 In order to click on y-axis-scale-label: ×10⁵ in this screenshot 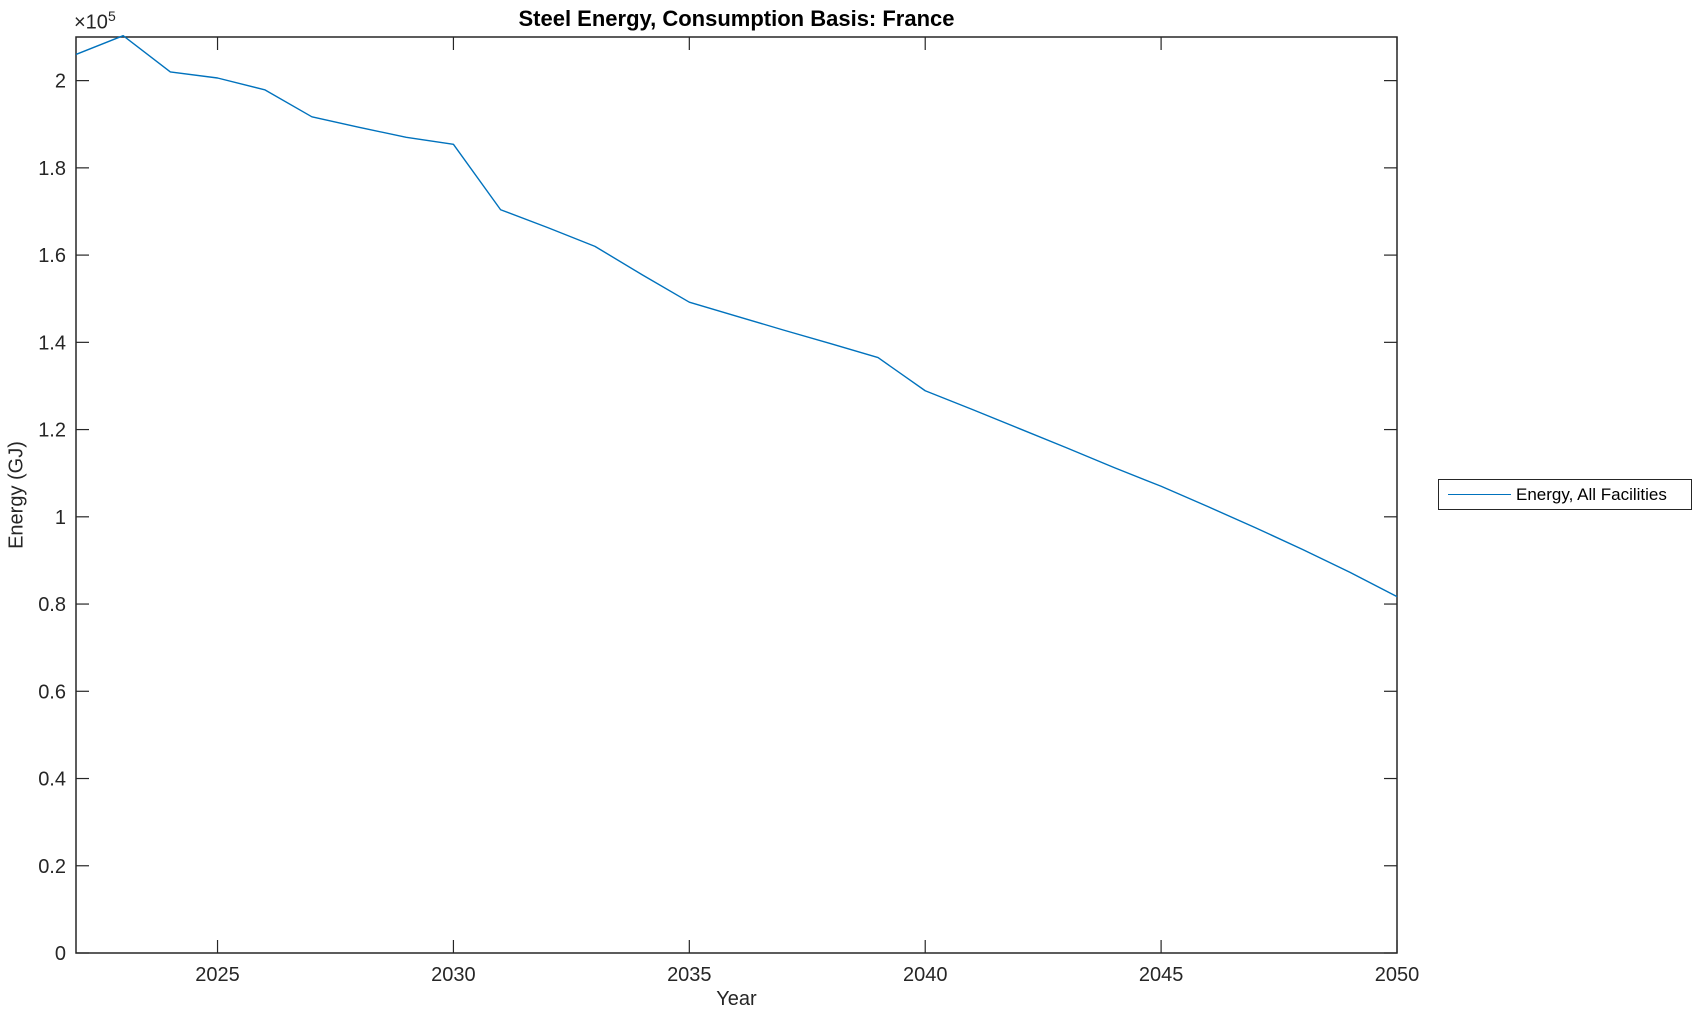, I will do `click(95, 21)`.